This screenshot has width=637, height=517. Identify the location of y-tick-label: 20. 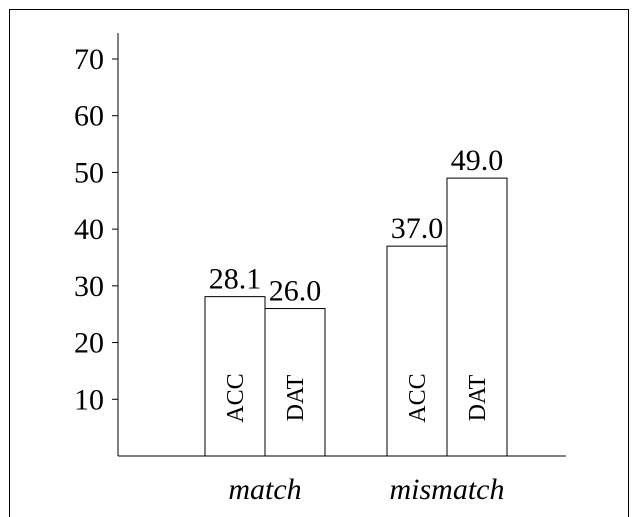
(89, 343).